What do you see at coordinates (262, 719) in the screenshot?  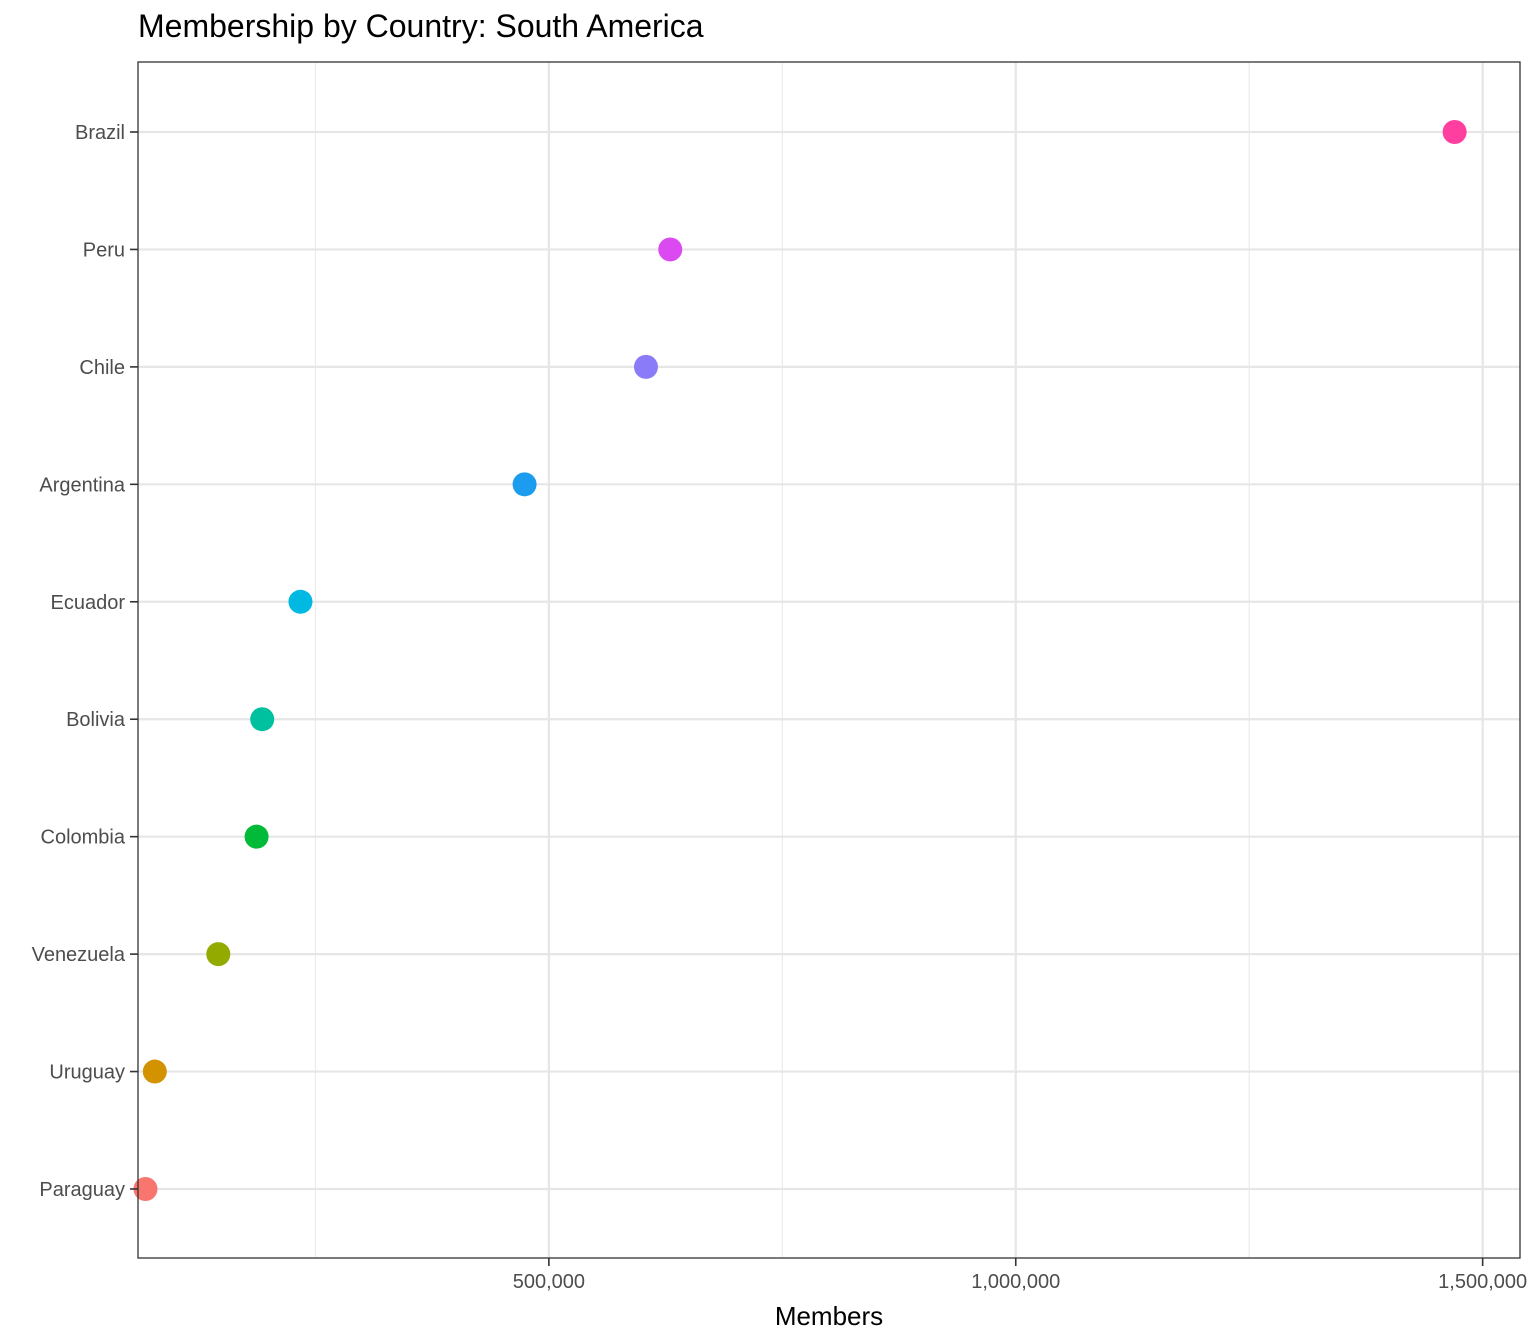 I see `data-point-bolivia` at bounding box center [262, 719].